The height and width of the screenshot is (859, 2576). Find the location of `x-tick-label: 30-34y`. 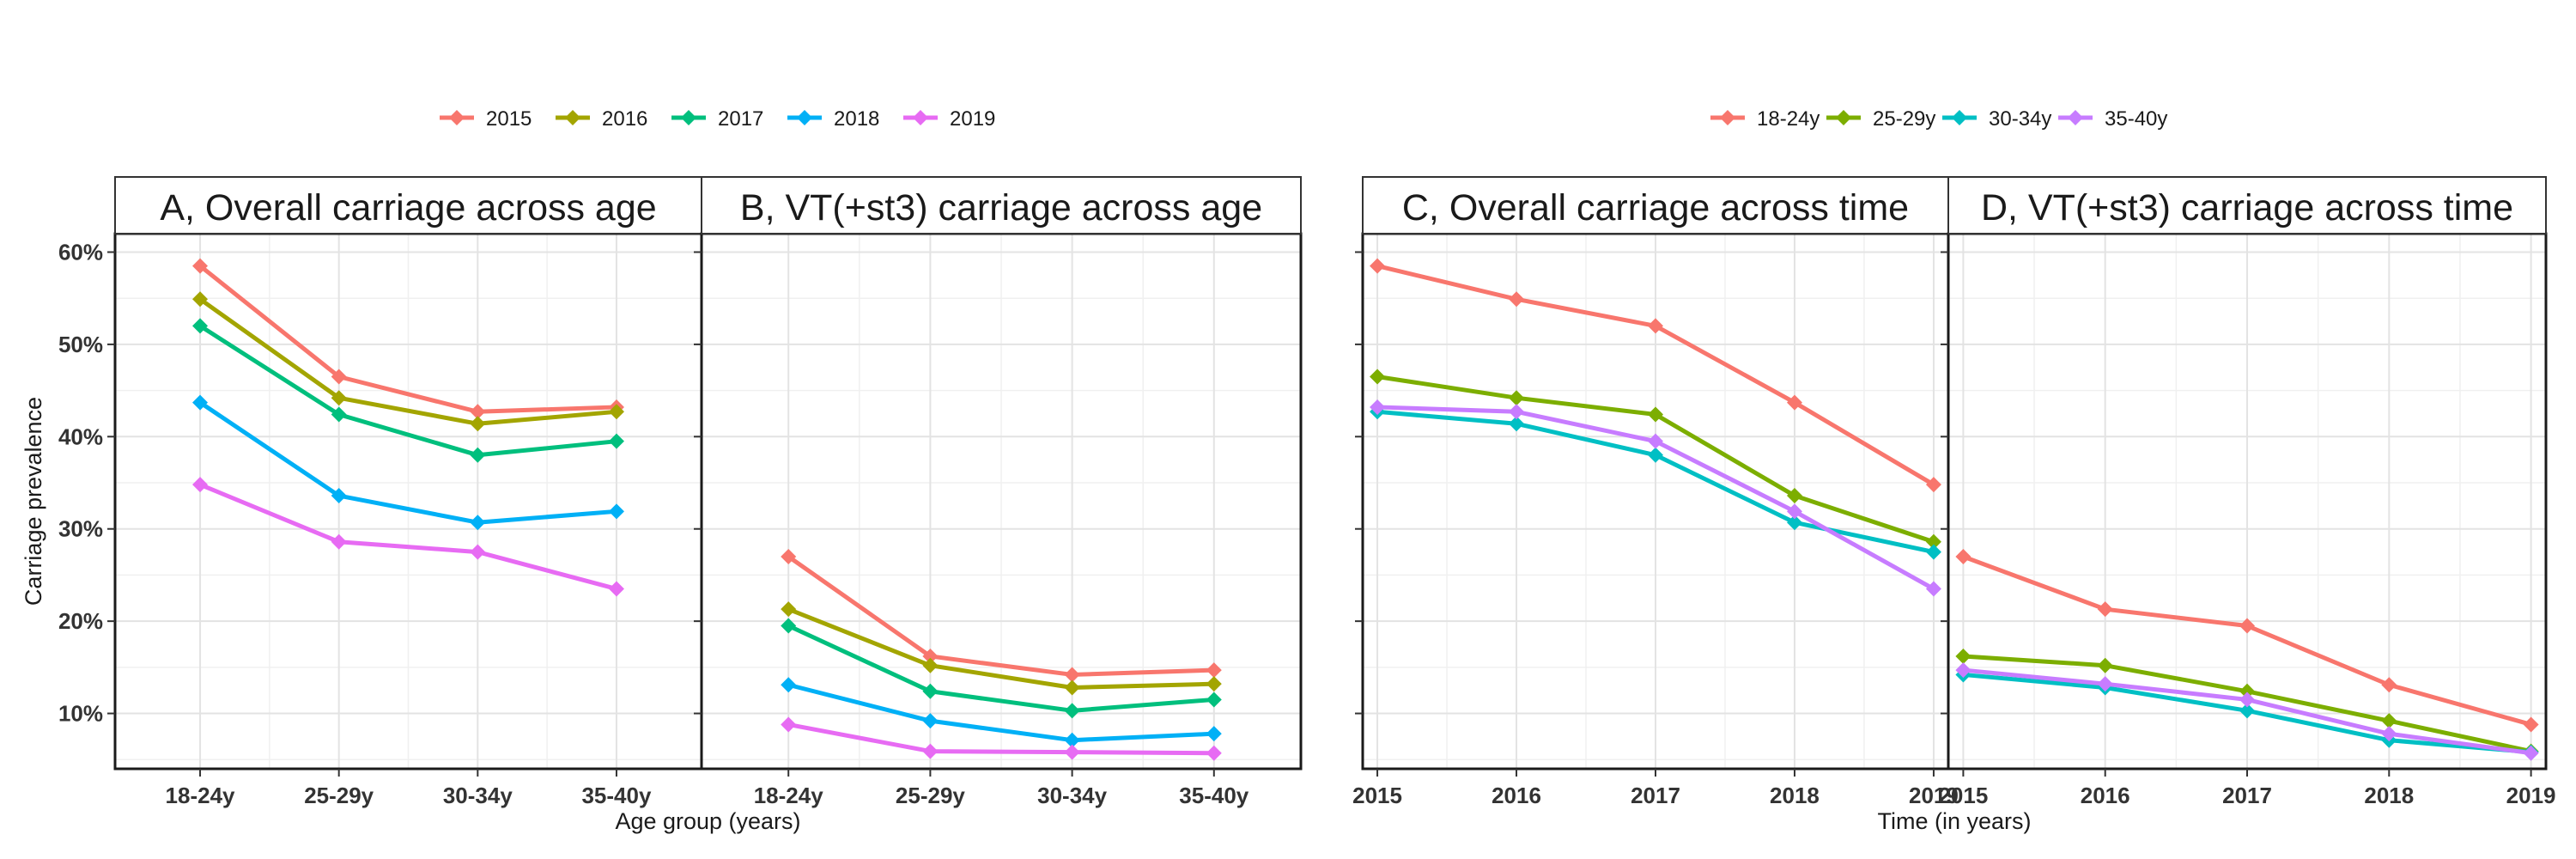

x-tick-label: 30-34y is located at coordinates (478, 796).